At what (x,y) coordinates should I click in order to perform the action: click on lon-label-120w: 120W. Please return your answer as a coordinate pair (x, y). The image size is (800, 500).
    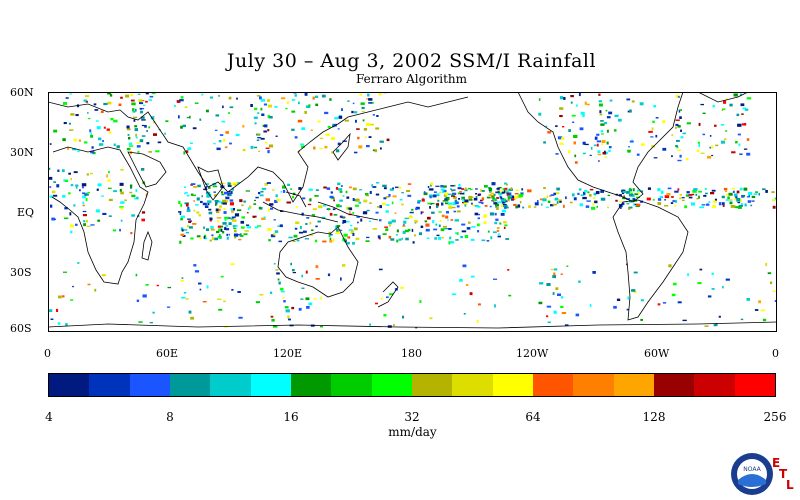
    Looking at the image, I should click on (532, 353).